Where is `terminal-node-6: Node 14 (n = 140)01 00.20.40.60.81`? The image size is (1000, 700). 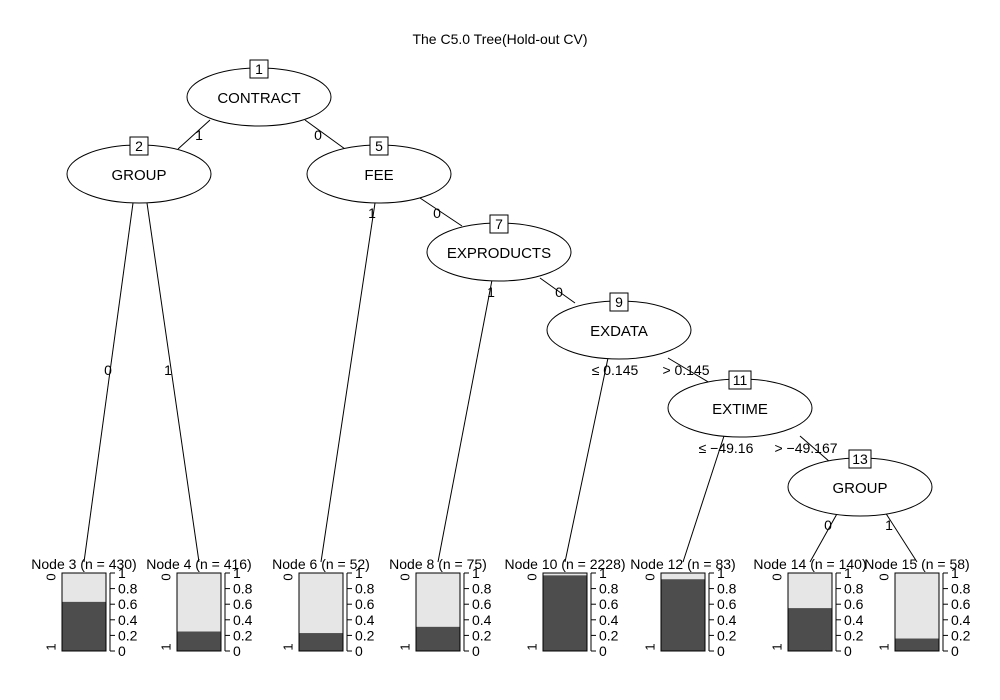
terminal-node-6: Node 14 (n = 140)01 00.20.40.60.81 is located at coordinates (809, 607).